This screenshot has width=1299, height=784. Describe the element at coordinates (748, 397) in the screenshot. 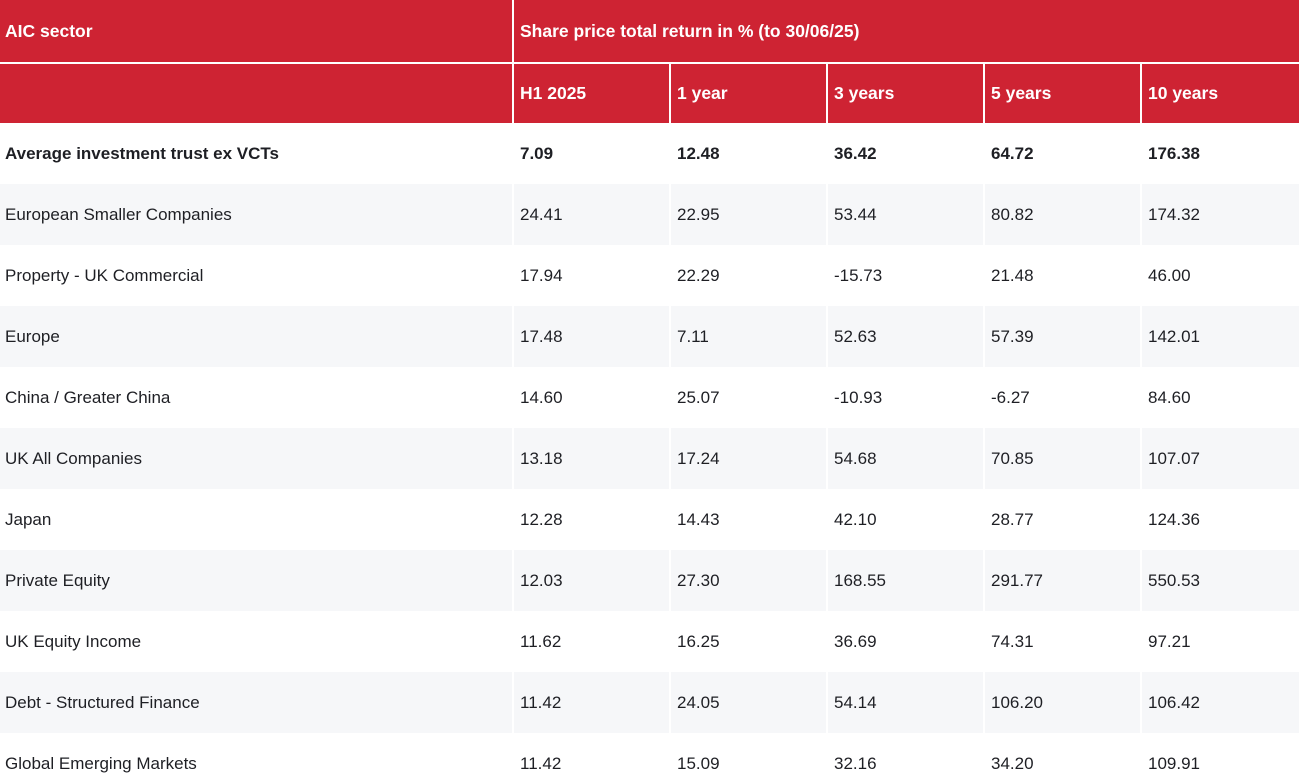

I see `value-cell-1-year: 25.07` at that location.